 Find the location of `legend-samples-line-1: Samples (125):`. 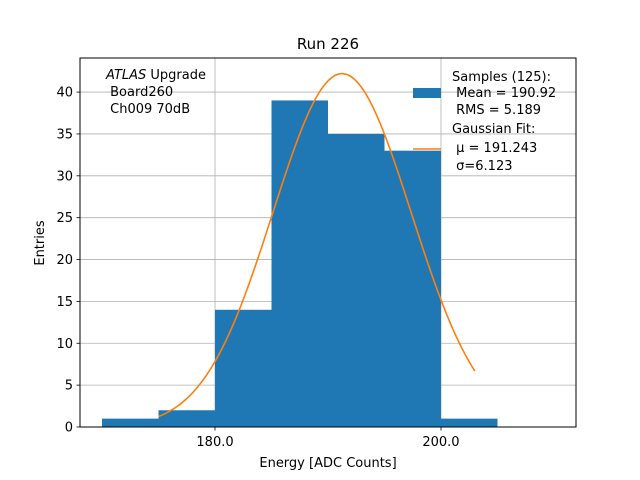

legend-samples-line-1: Samples (125): is located at coordinates (501, 77).